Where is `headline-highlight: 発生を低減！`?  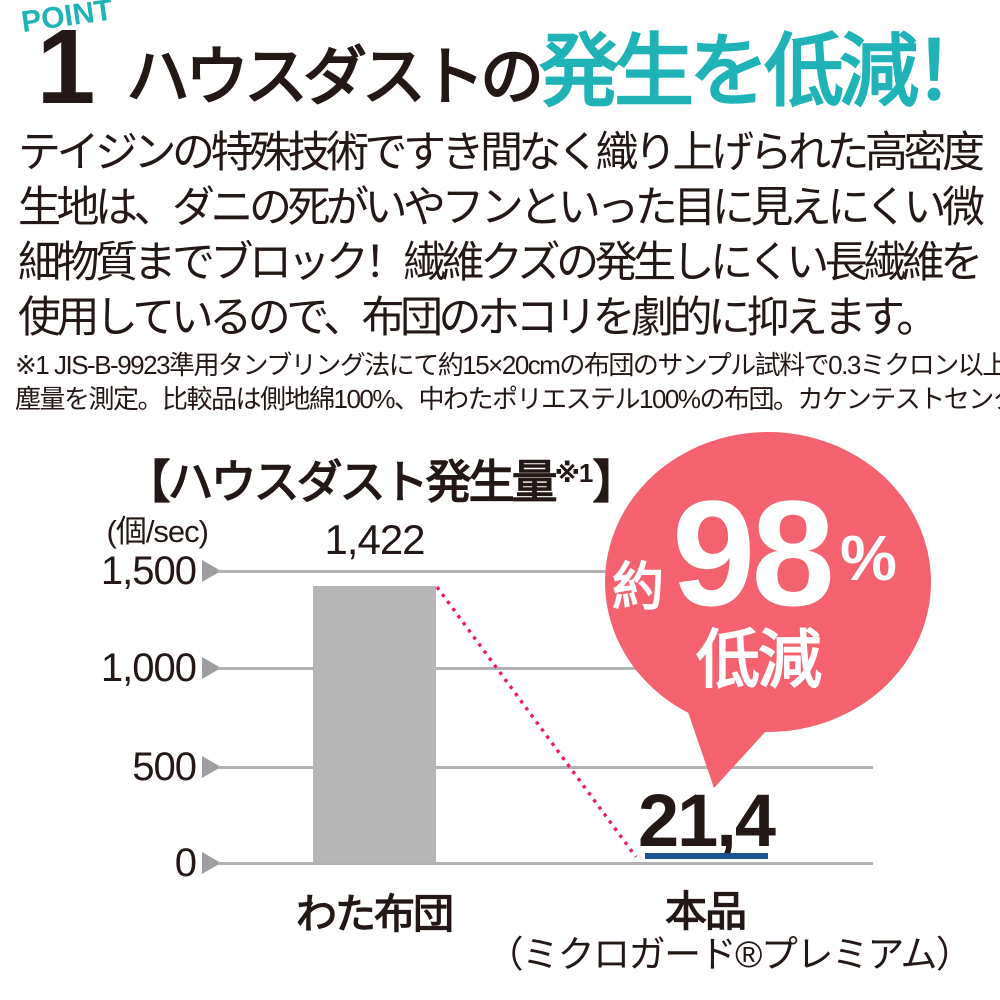
headline-highlight: 発生を低減！ is located at coordinates (766, 71).